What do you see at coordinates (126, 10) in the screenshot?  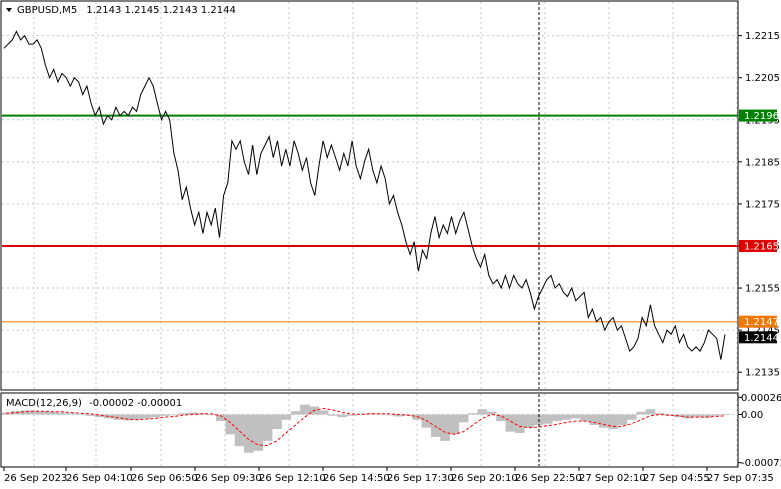 I see `chart-symbol: GBPUSD,M5 1.2143 1.2145 1.2143 1.2144` at bounding box center [126, 10].